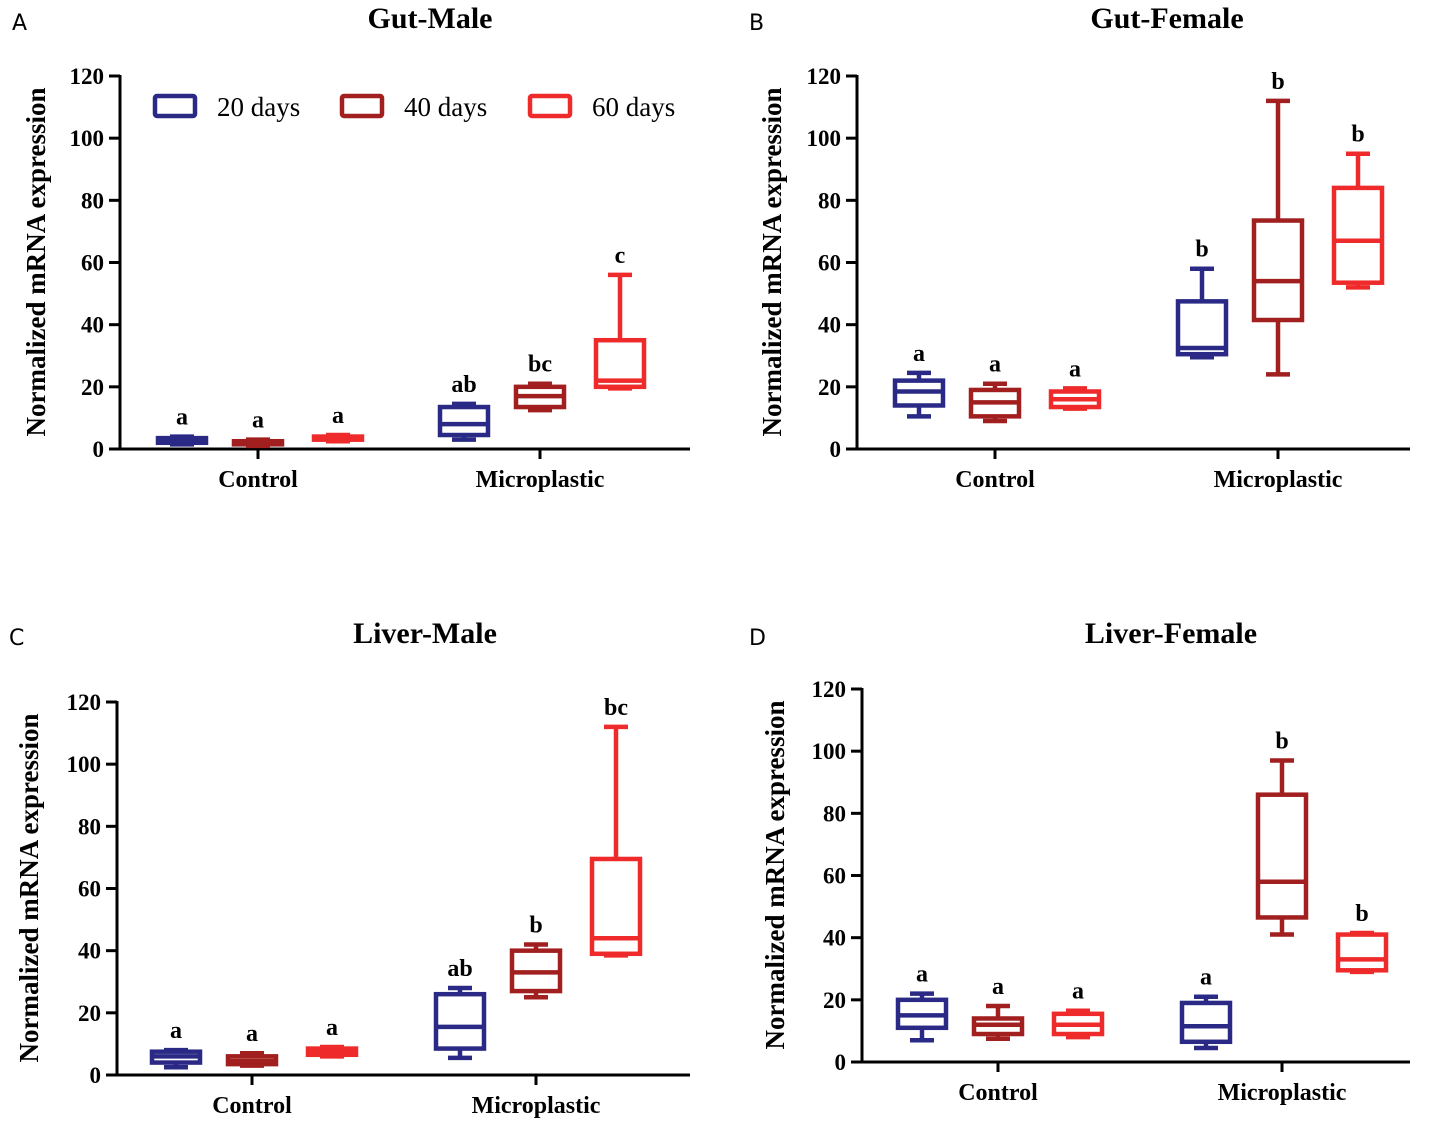 This screenshot has height=1124, width=1430. Describe the element at coordinates (463, 385) in the screenshot. I see `significance-label: ab` at that location.